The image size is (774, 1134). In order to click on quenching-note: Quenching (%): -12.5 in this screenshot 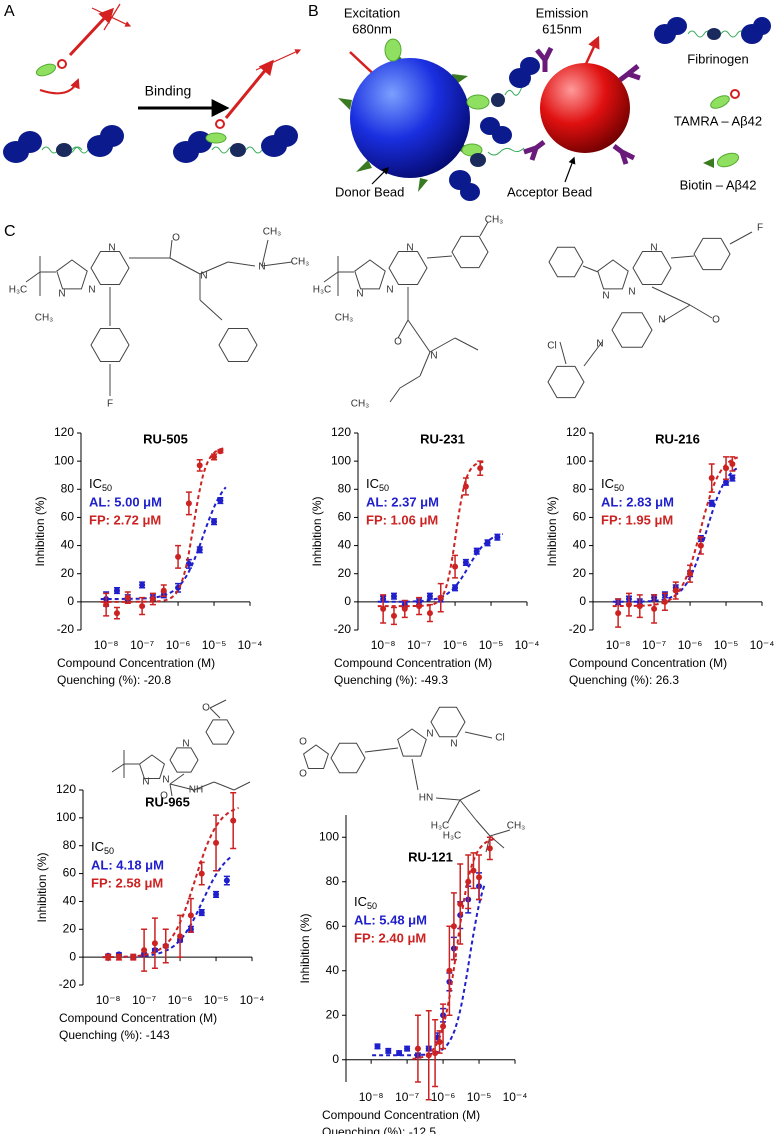, I will do `click(379, 1129)`.